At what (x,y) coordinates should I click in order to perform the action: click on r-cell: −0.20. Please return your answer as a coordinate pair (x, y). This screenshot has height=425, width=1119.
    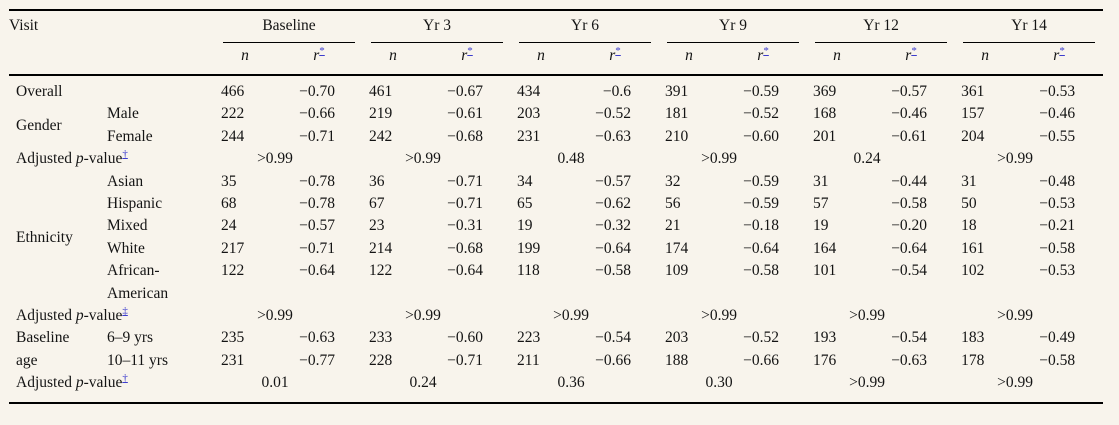
    Looking at the image, I should click on (909, 226).